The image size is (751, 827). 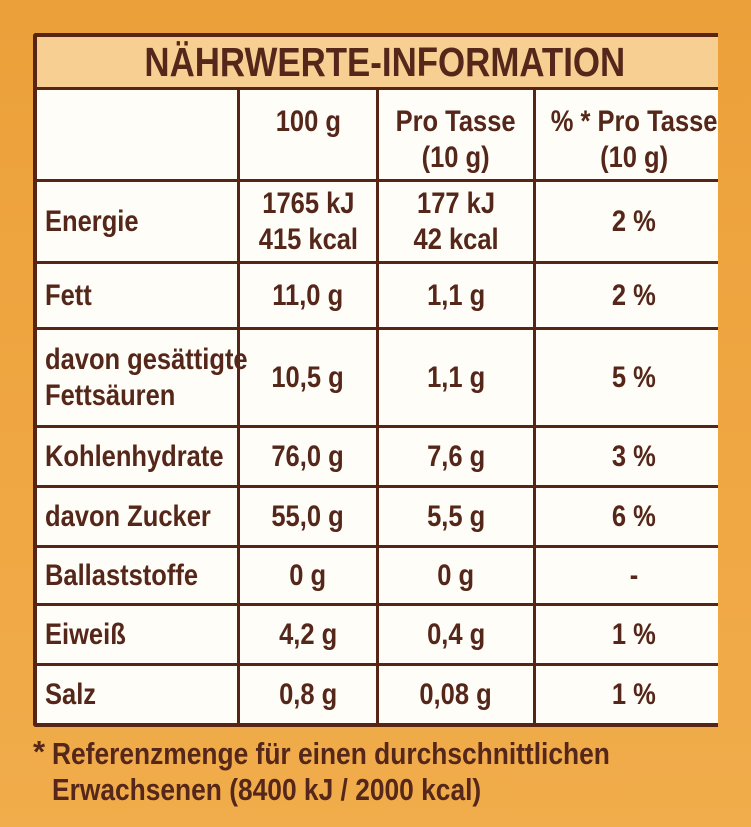 I want to click on nutrition-table-title-band: NÄHRWERTE-INFORMATION, so click(x=377, y=63).